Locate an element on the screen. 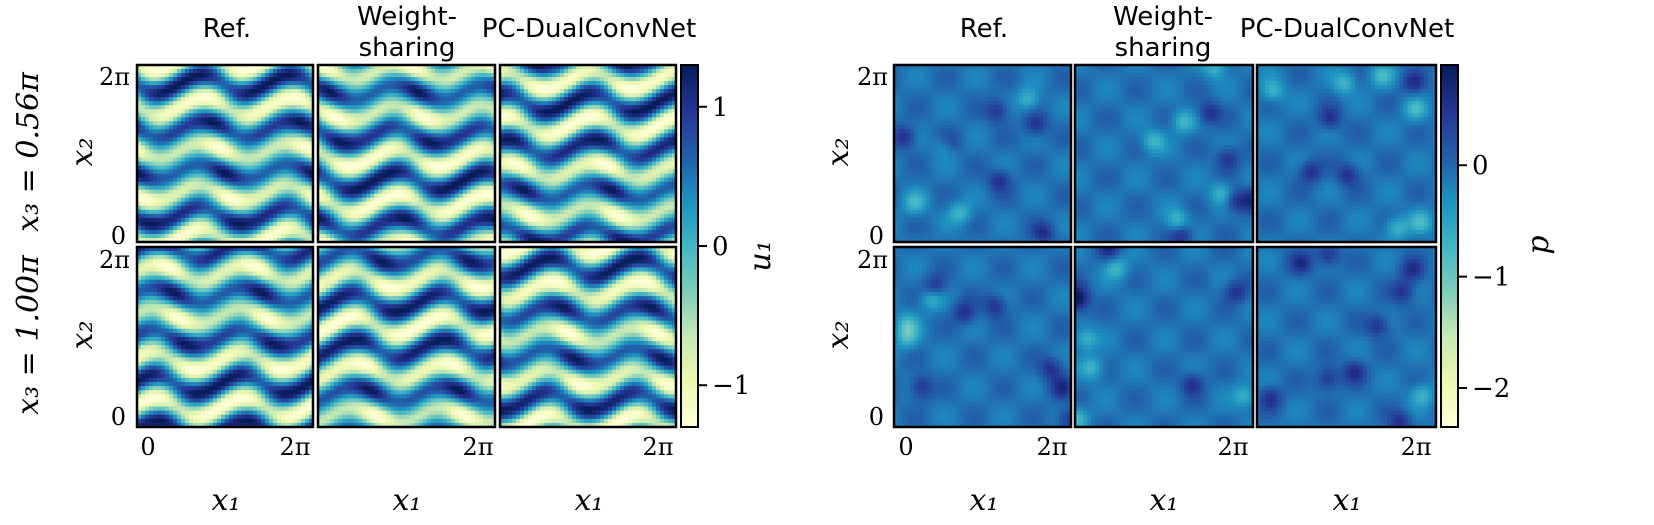  left-xtick-2pi-a: 2π is located at coordinates (294, 447).